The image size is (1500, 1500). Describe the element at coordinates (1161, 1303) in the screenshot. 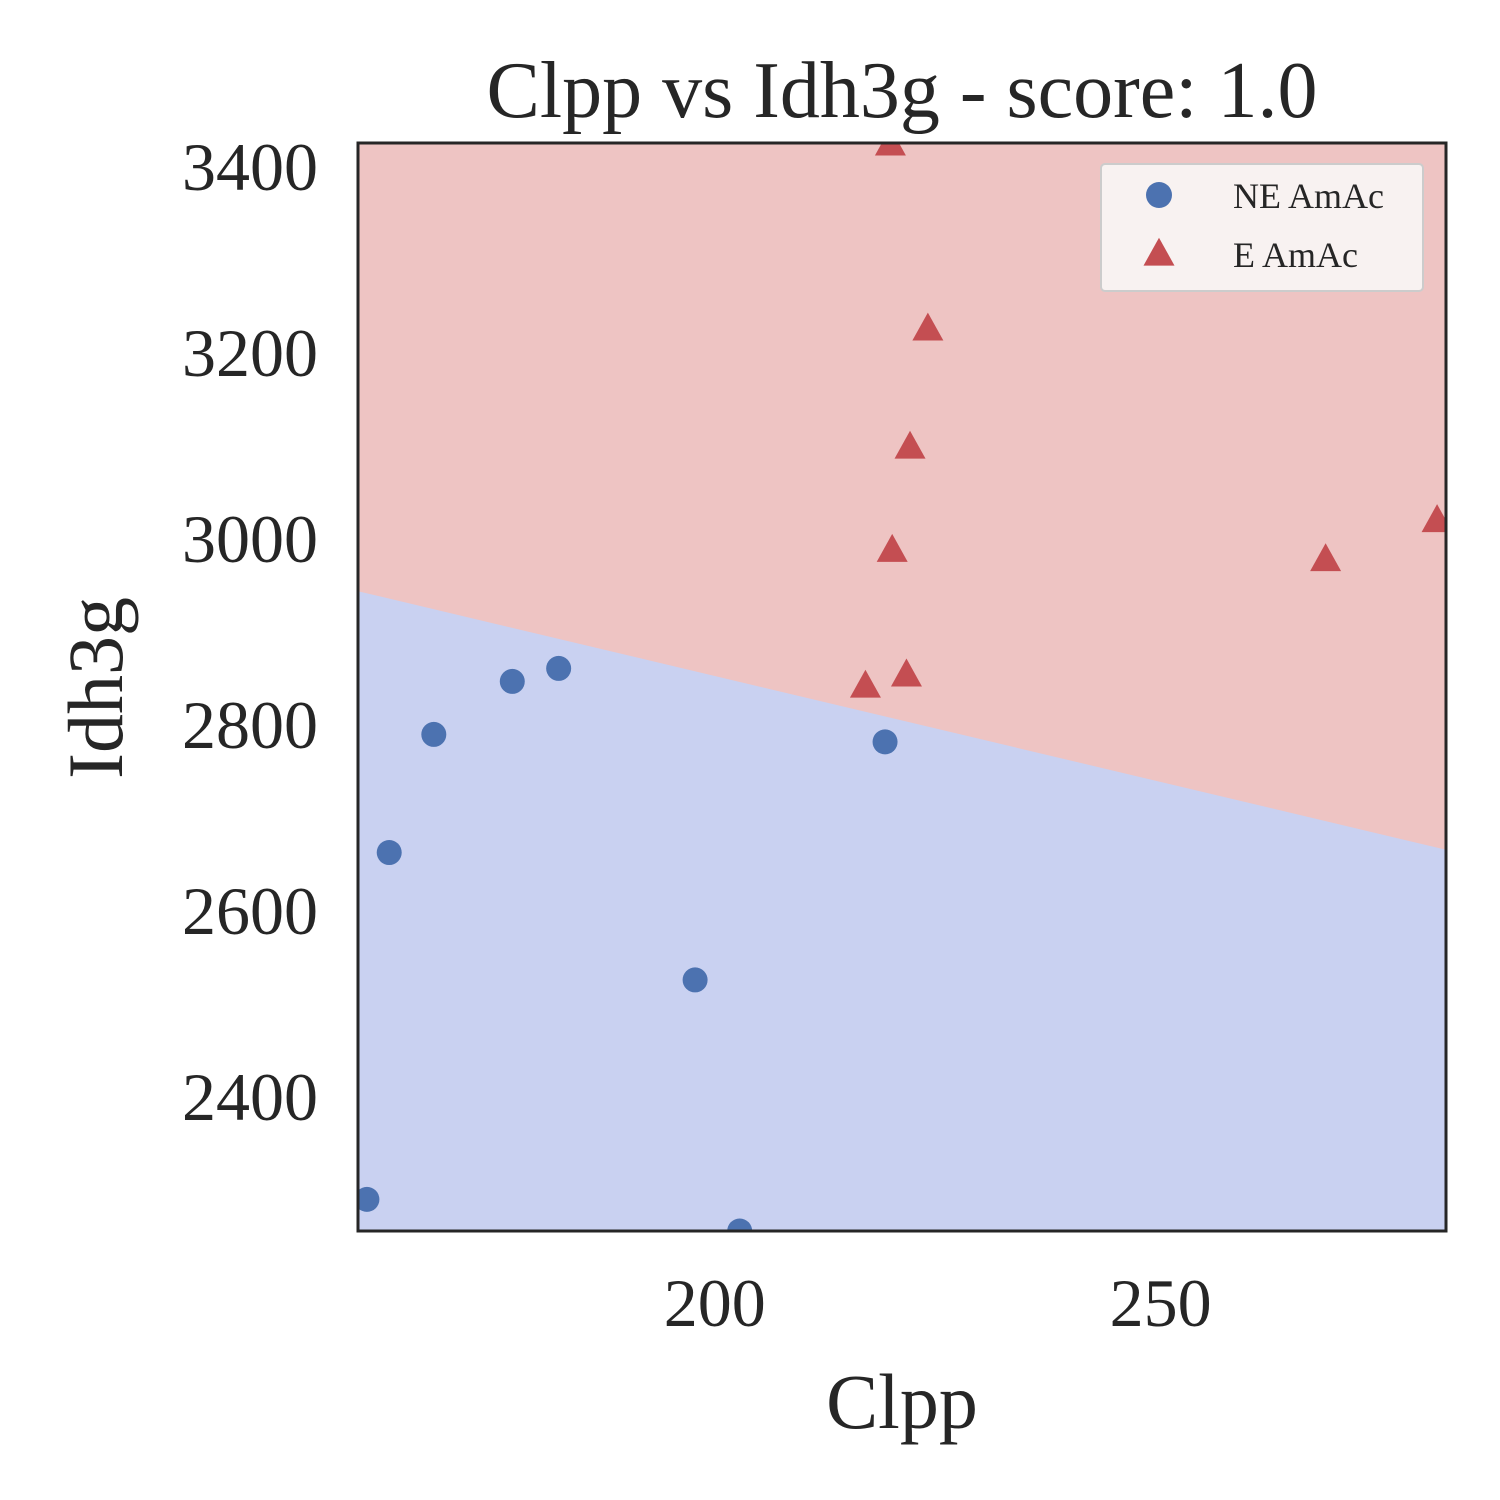

I see `x-tick-label-250: 250` at that location.